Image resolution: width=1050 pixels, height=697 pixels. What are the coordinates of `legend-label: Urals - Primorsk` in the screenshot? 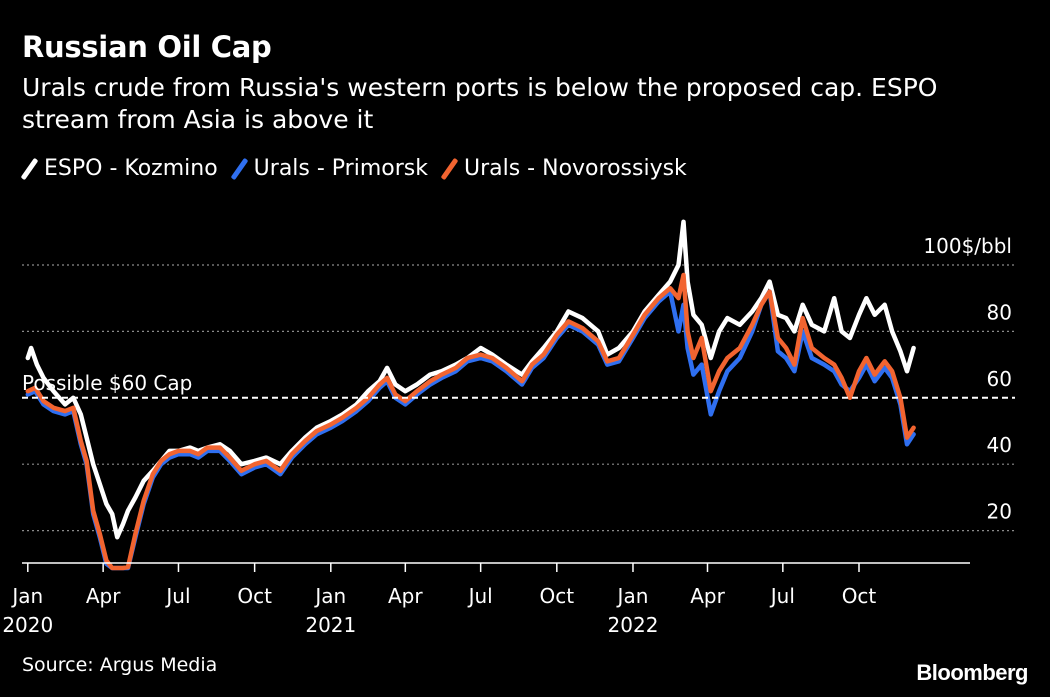 It's located at (340, 168).